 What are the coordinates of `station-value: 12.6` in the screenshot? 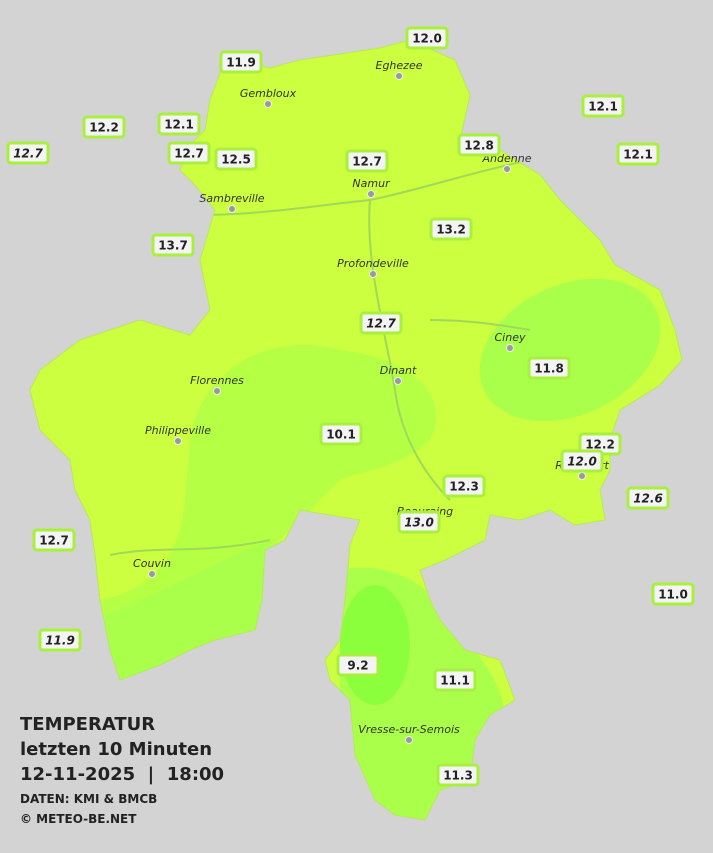 It's located at (648, 499).